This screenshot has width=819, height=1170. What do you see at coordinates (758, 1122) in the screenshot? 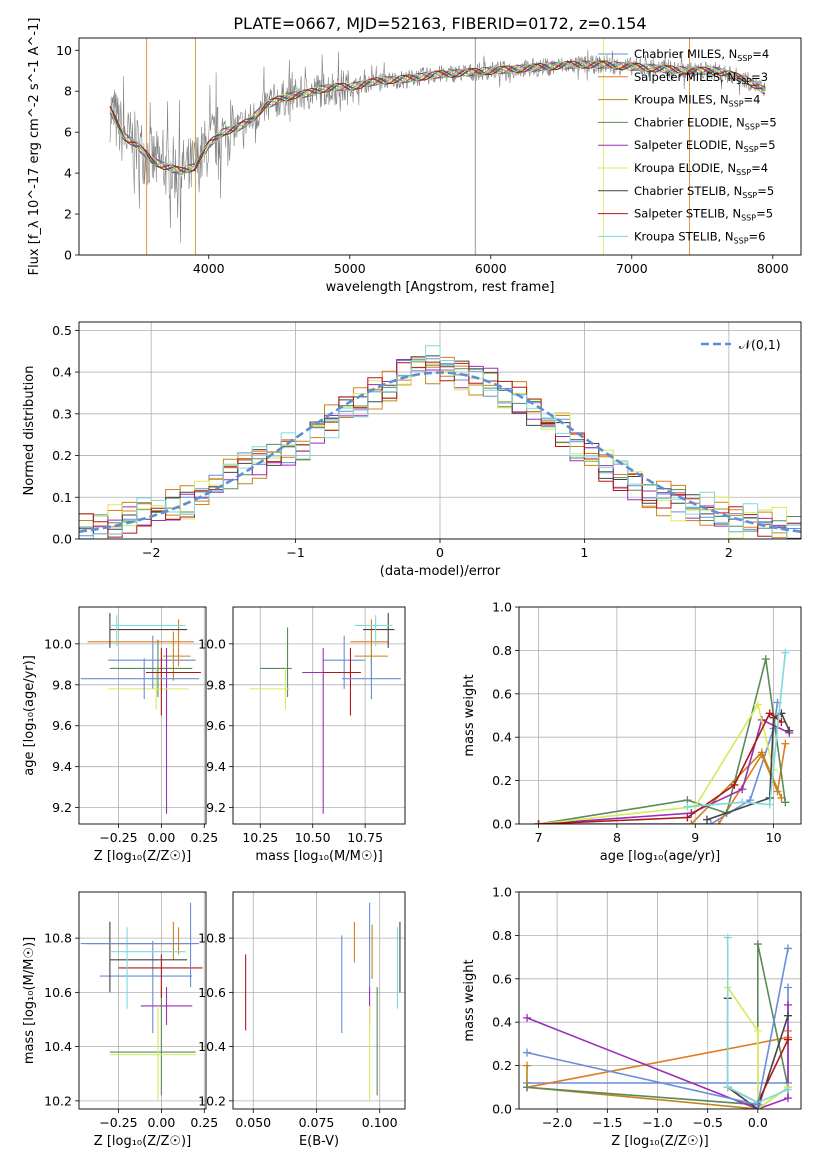
I see `x-tick-label: 0.0` at bounding box center [758, 1122].